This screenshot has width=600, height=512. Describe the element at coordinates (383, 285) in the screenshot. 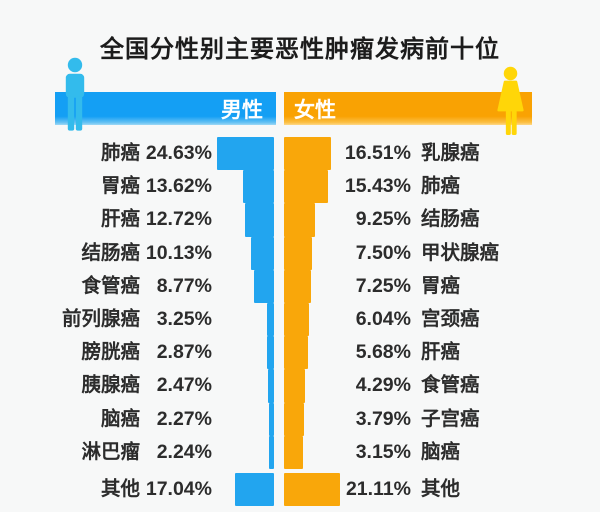

I see `female-value-label: 7.25%` at that location.